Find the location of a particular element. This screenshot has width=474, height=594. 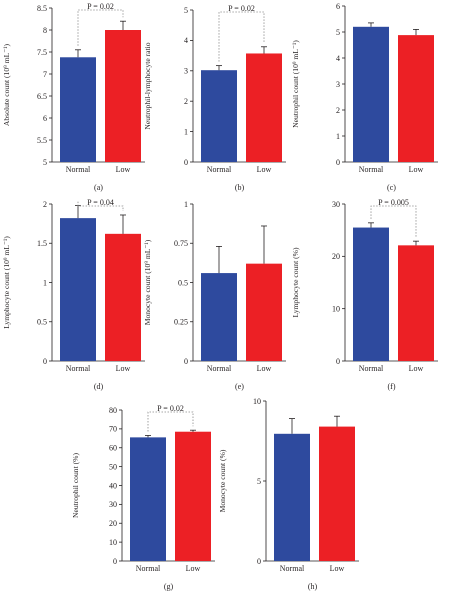

y-tick-label: 0.75 is located at coordinates (181, 243).